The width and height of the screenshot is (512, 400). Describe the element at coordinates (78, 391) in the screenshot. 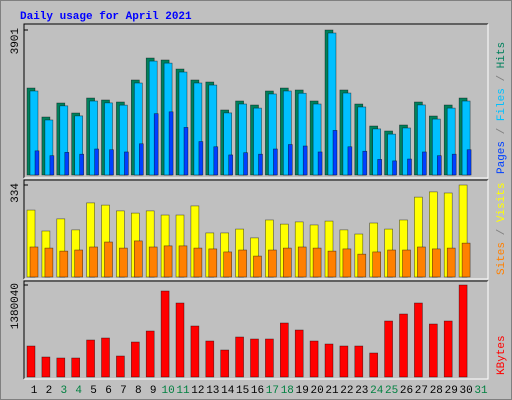

I see `x-tick-label: 4` at that location.